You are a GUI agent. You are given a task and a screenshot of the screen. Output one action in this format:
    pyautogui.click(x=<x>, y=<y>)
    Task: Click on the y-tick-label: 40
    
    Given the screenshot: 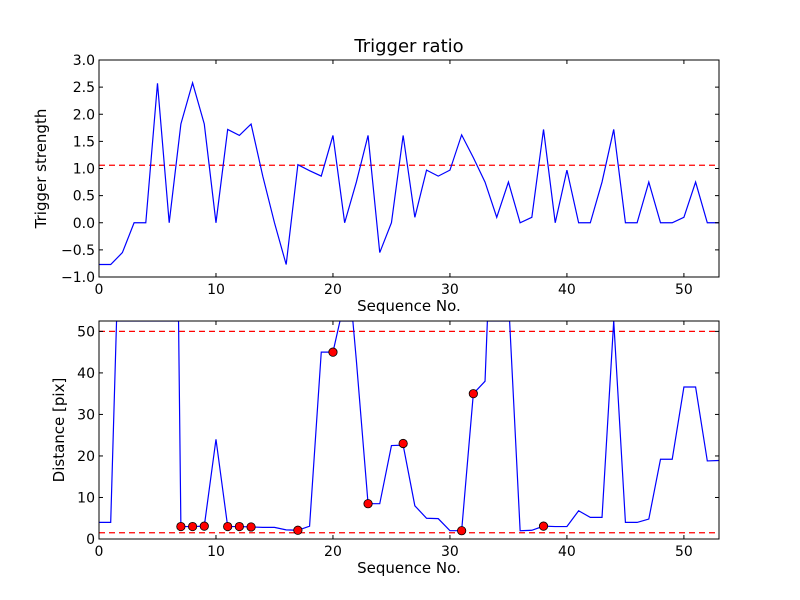 What is the action you would take?
    pyautogui.click(x=86, y=374)
    